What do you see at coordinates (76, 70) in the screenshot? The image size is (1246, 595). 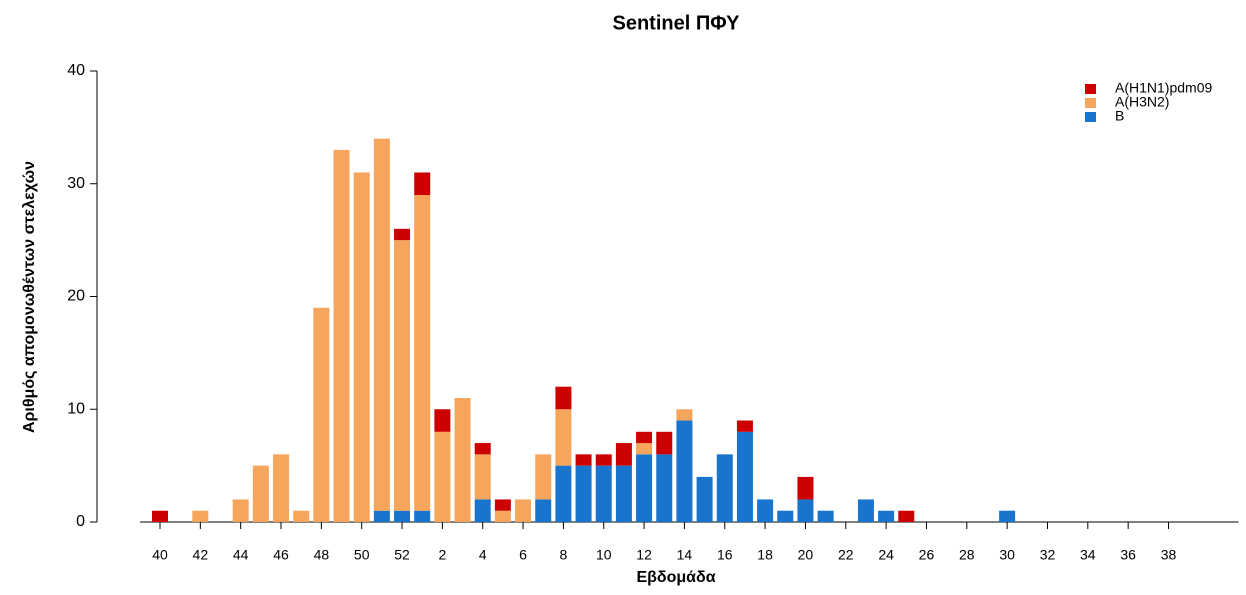 I see `y-tick-label: 40` at bounding box center [76, 70].